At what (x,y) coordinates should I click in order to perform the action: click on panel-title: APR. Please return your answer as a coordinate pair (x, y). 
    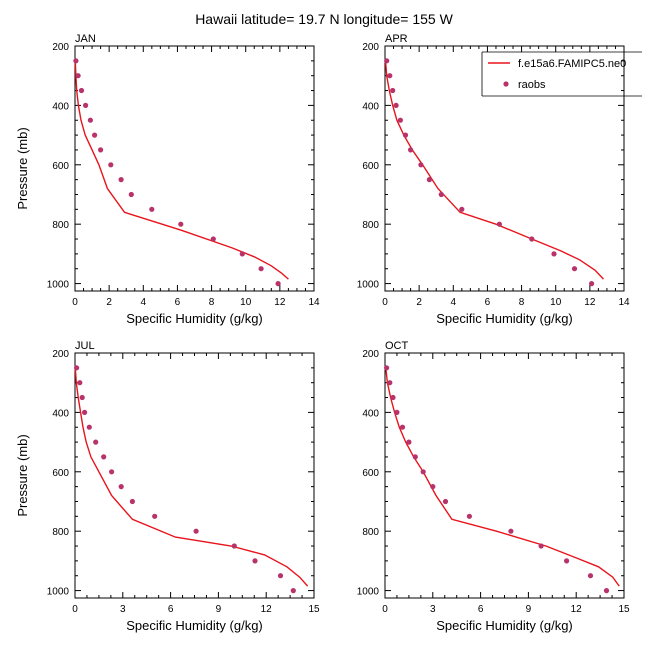
    Looking at the image, I should click on (396, 39).